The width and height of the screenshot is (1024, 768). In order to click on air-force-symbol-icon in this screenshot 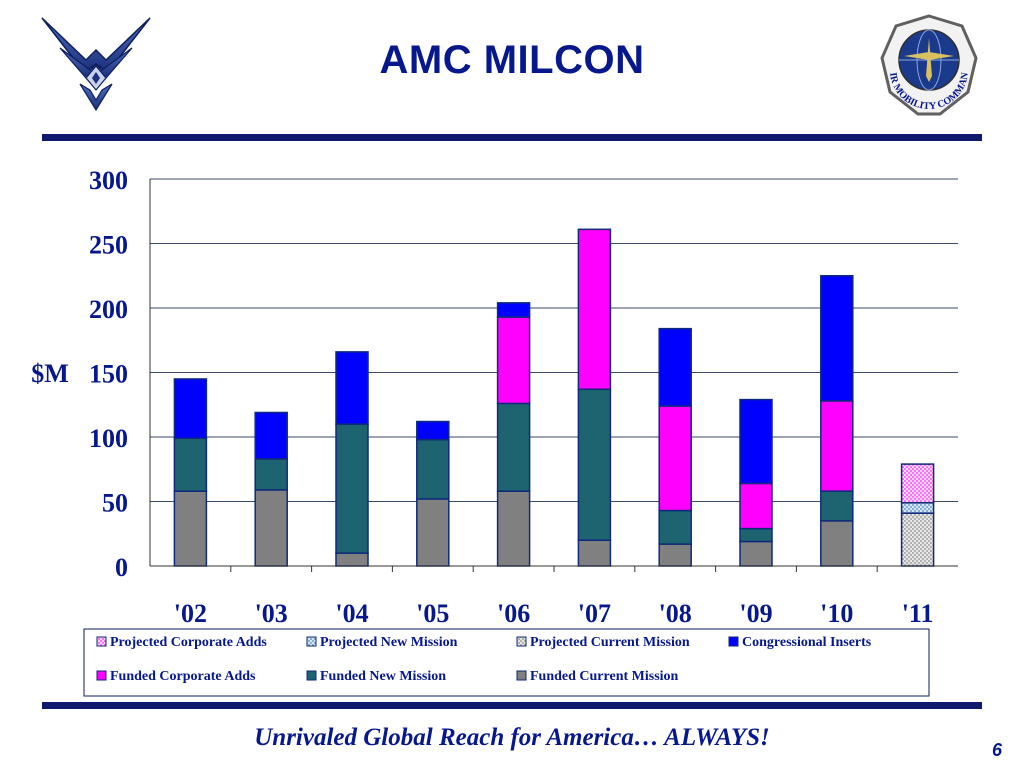, I will do `click(96, 64)`.